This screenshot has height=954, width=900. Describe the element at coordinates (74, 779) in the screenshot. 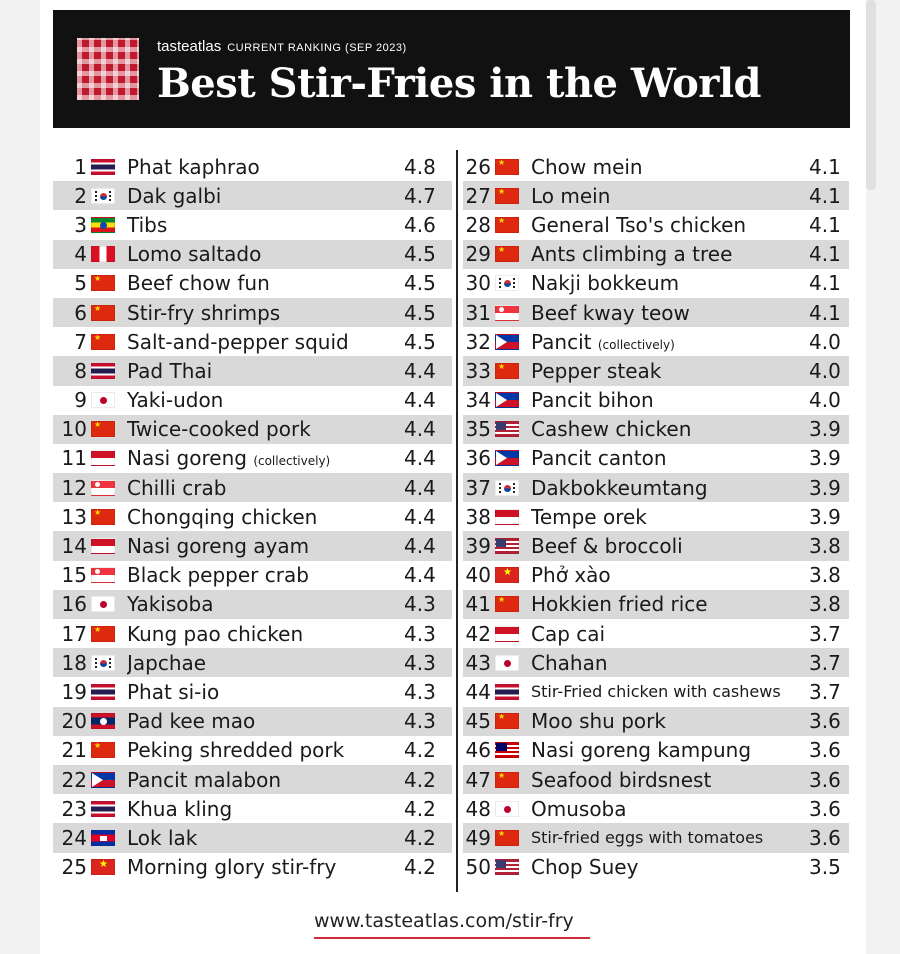

I see `rank-number: 22` at that location.